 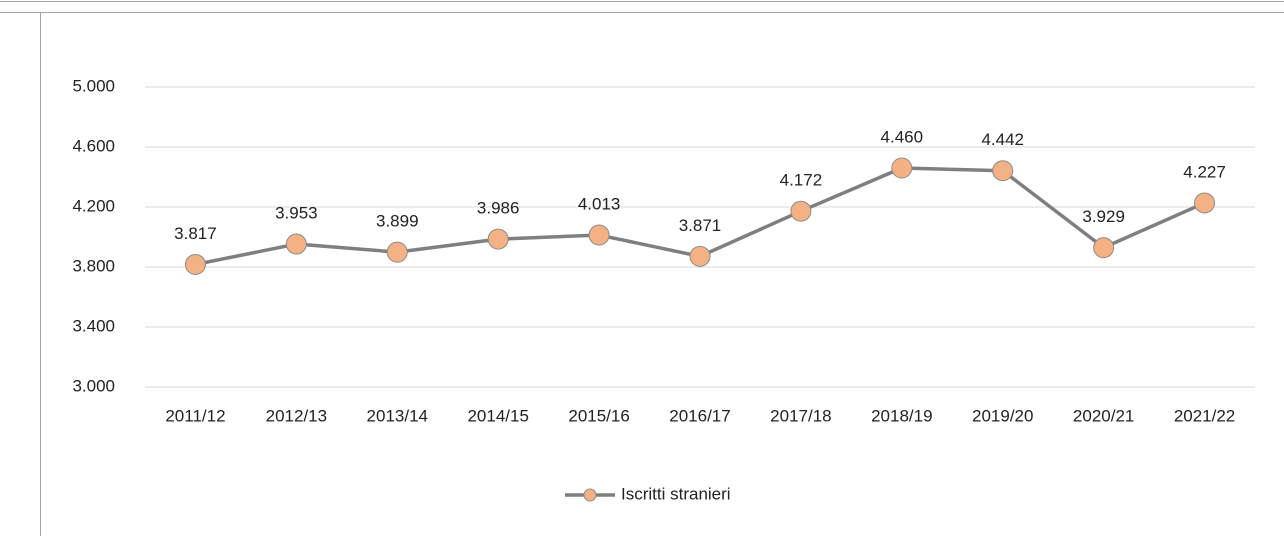 What do you see at coordinates (1103, 216) in the screenshot?
I see `data-label: 3.929` at bounding box center [1103, 216].